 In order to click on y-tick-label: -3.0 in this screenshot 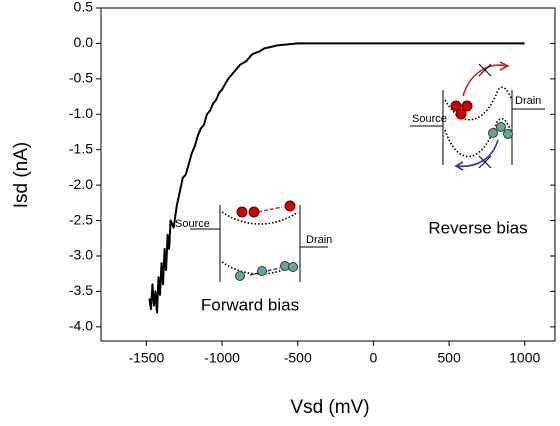, I will do `click(81, 255)`.